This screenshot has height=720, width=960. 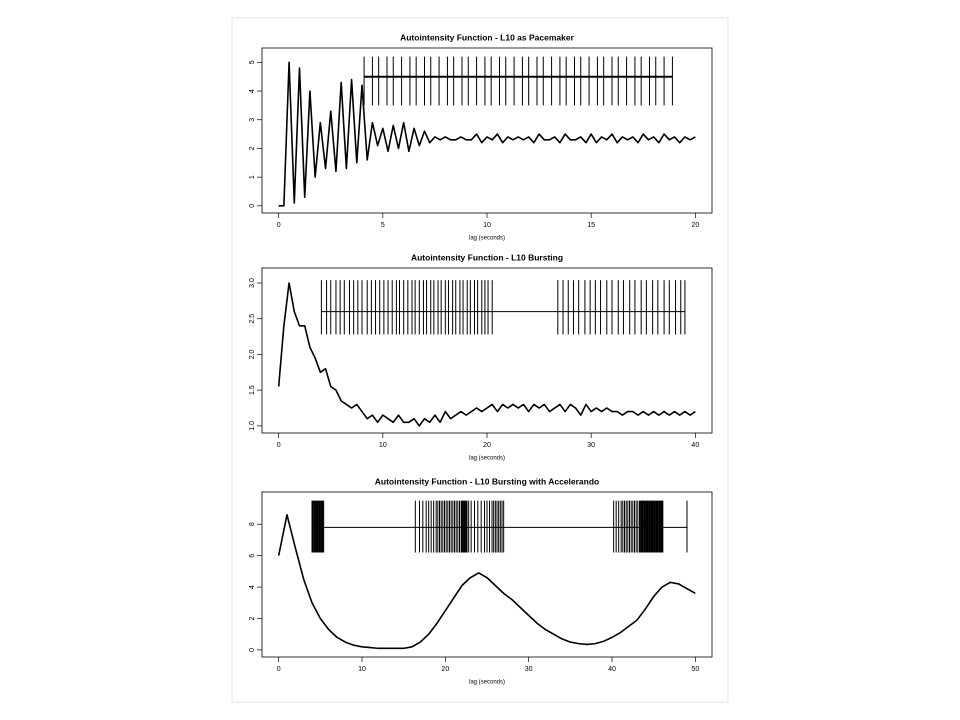 What do you see at coordinates (252, 556) in the screenshot?
I see `y-tick-label: 6` at bounding box center [252, 556].